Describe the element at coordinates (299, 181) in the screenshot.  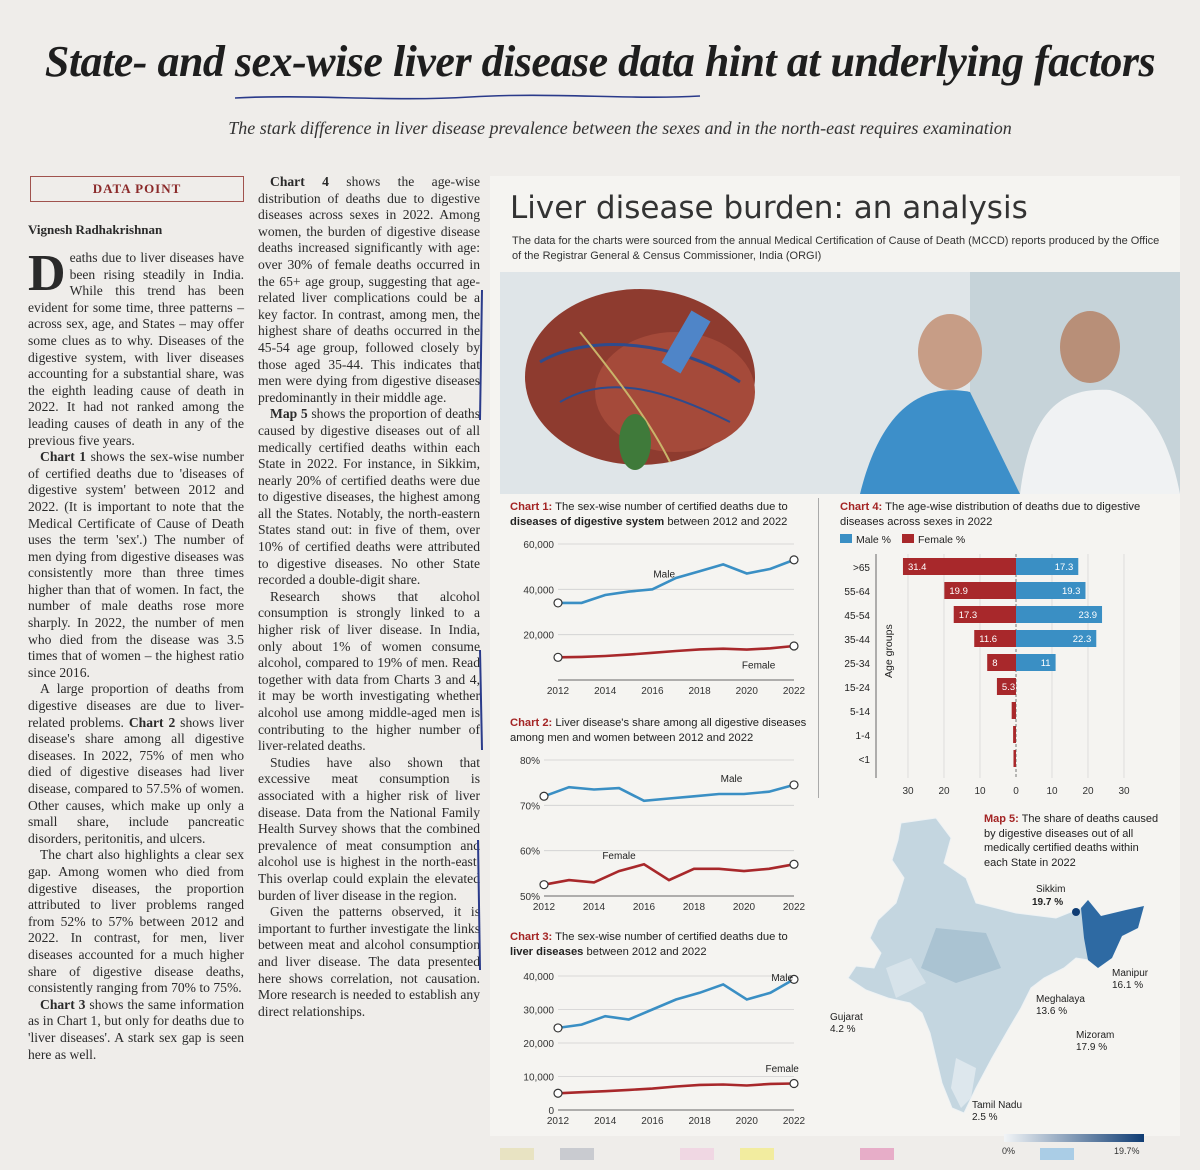
I see `chart4-ref: Chart 4` at that location.